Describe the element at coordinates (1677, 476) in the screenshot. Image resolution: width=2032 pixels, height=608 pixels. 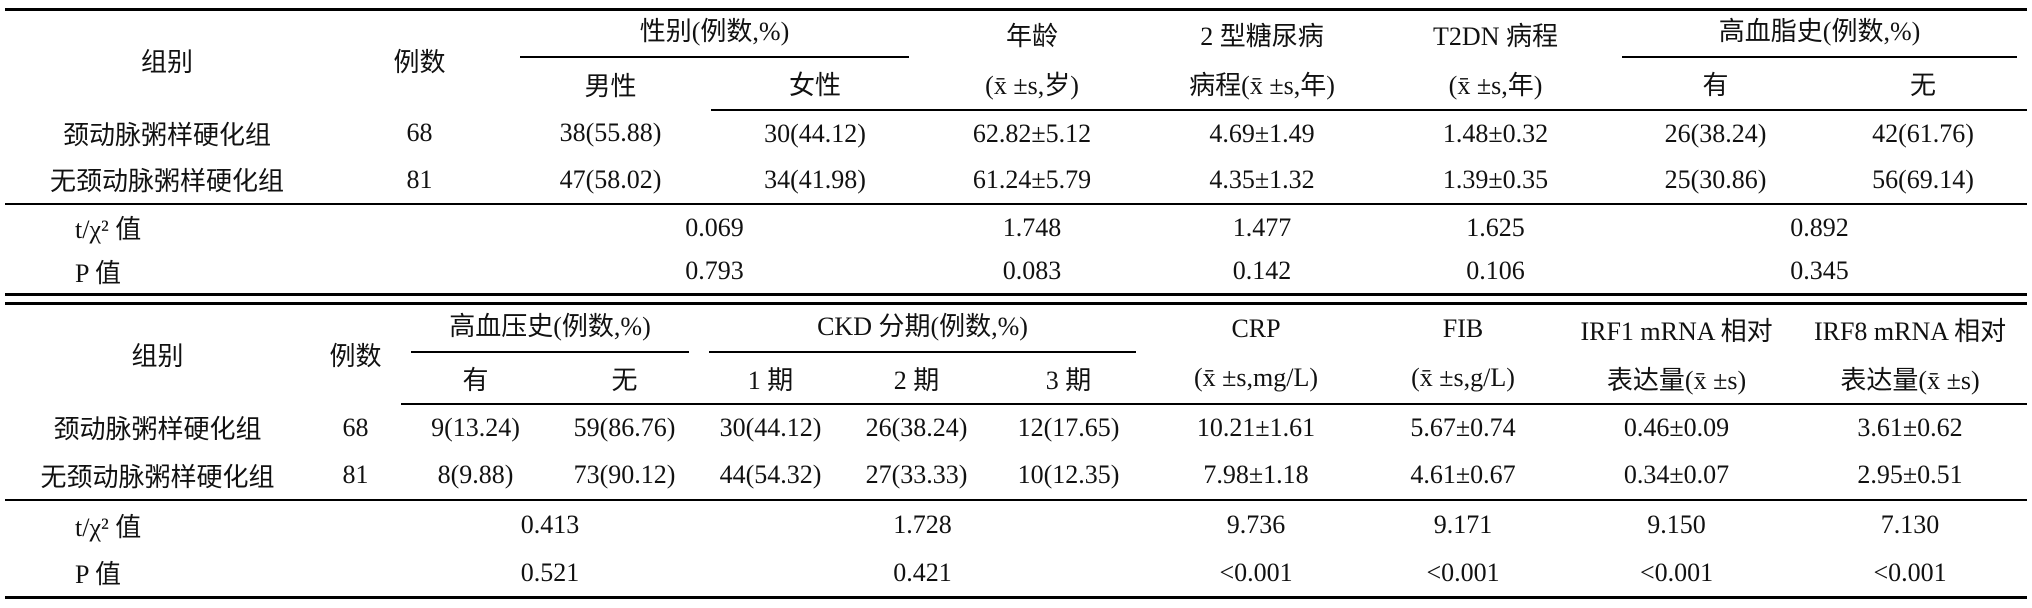
I see `cell: 0.34±0.07` at that location.